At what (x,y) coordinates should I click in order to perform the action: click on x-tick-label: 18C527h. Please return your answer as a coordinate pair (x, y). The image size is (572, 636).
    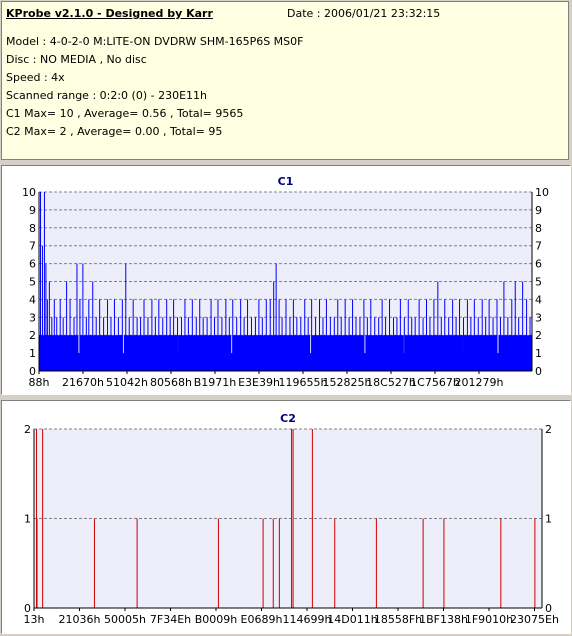
    Looking at the image, I should click on (391, 382).